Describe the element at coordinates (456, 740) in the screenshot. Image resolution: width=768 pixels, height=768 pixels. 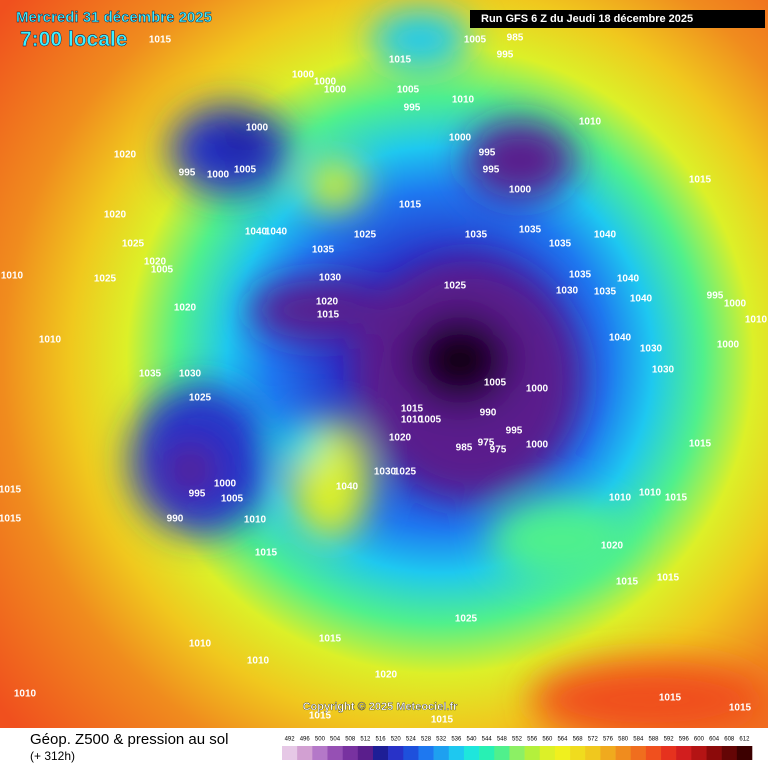
I see `colorbar-label: 536` at that location.